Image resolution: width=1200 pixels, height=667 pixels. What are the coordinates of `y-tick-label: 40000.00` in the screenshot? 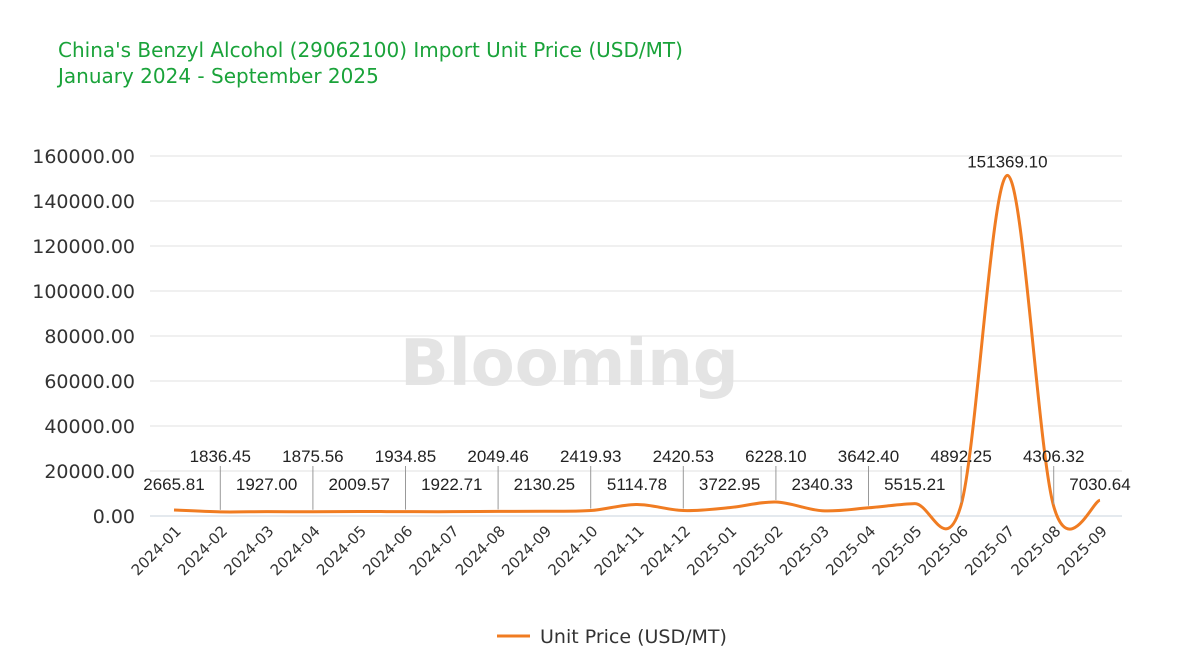 It's located at (89, 427).